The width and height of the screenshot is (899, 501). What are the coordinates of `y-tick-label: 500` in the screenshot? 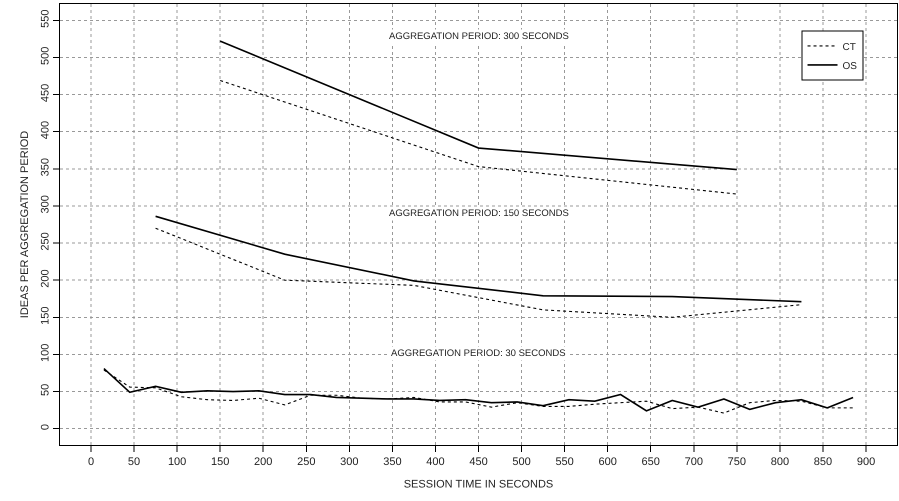 It's located at (46, 55).